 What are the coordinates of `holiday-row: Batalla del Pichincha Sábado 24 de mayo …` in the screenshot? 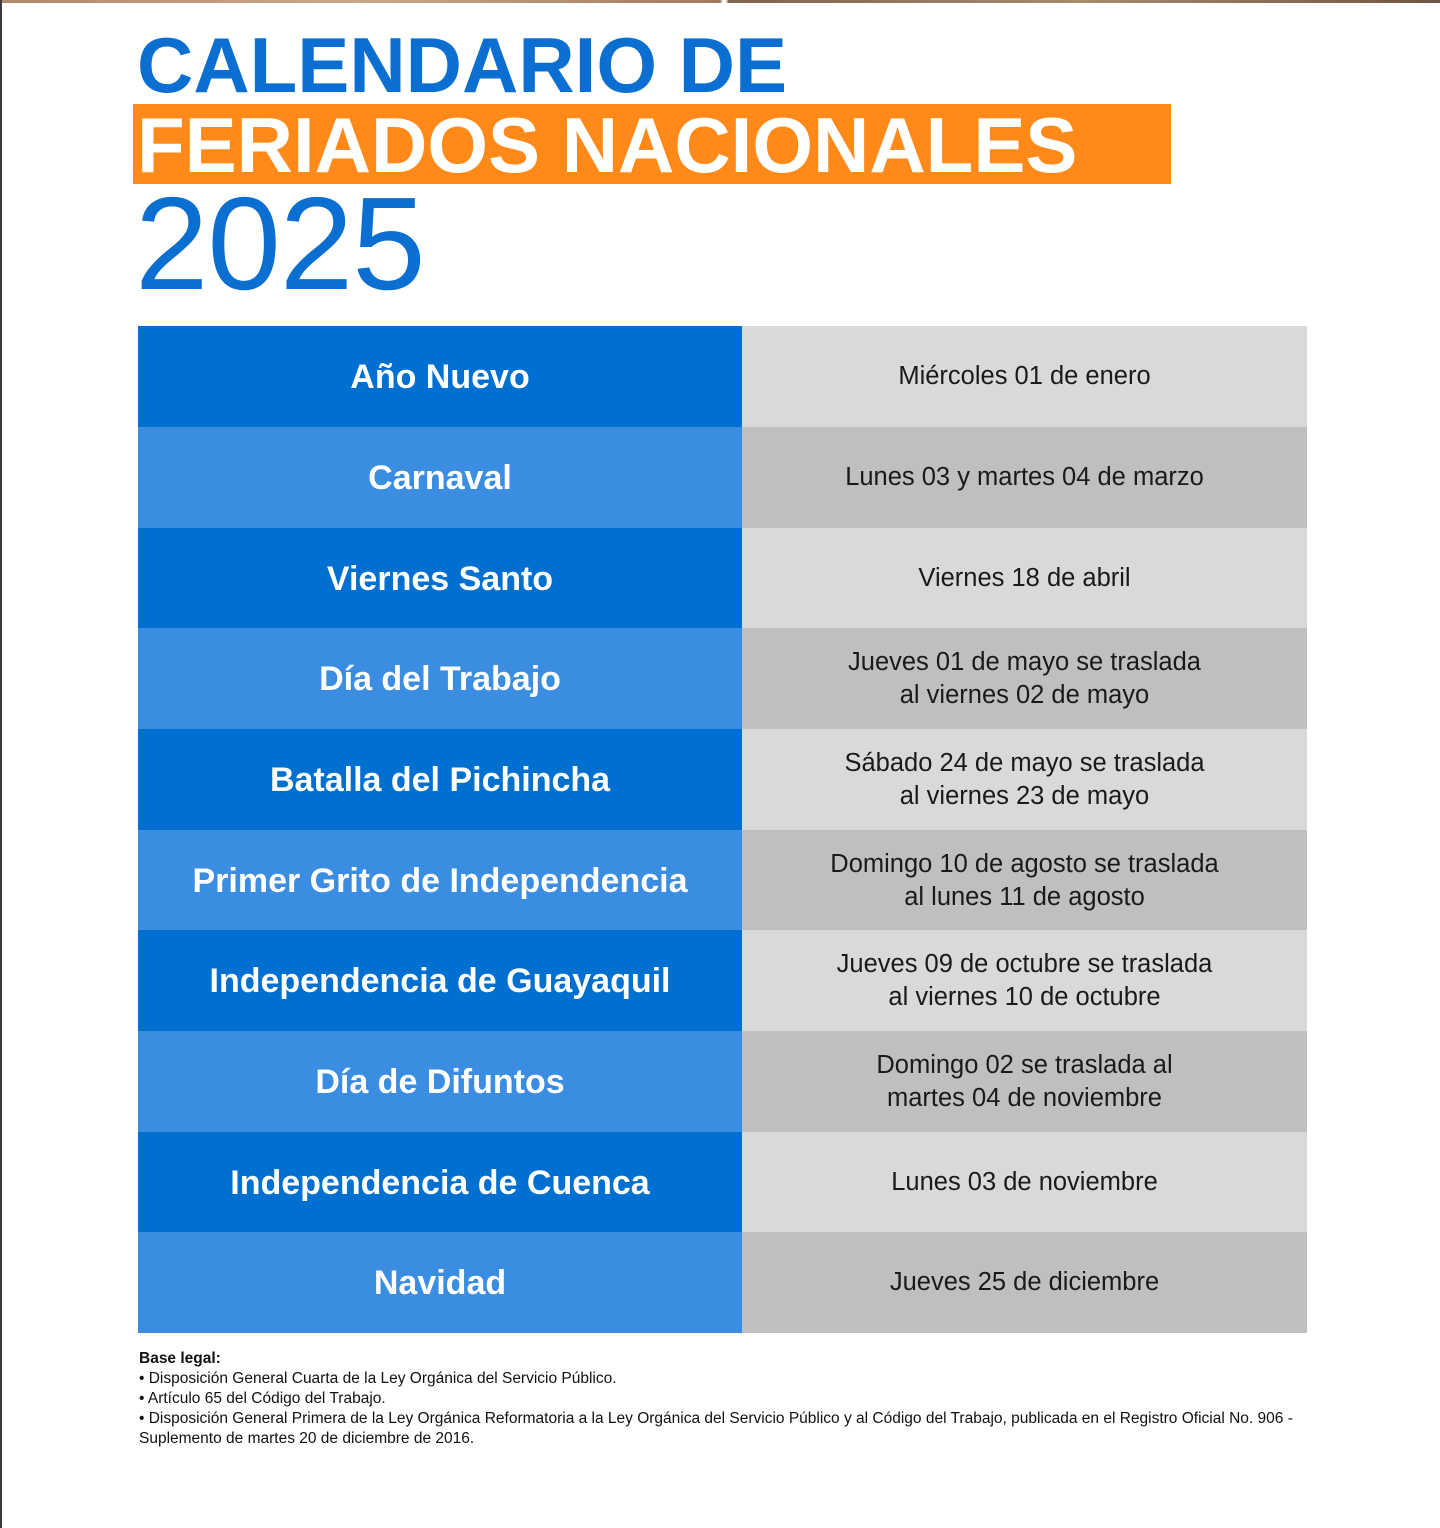 It's located at (722, 779).